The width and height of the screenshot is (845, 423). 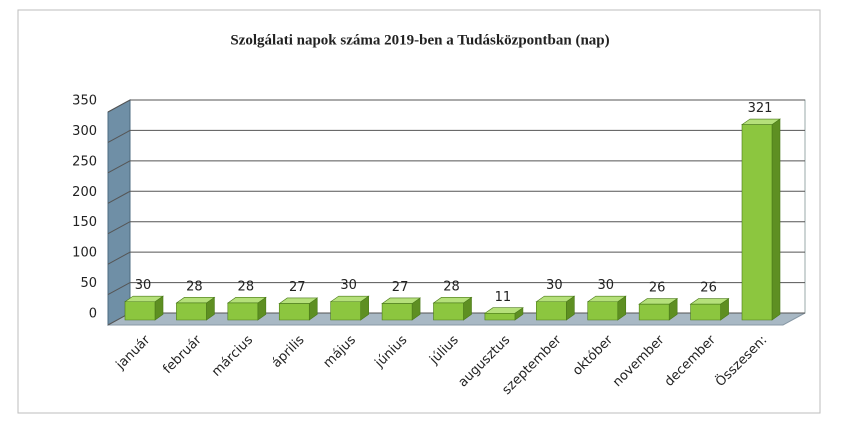 I want to click on side-wall, so click(x=119, y=212).